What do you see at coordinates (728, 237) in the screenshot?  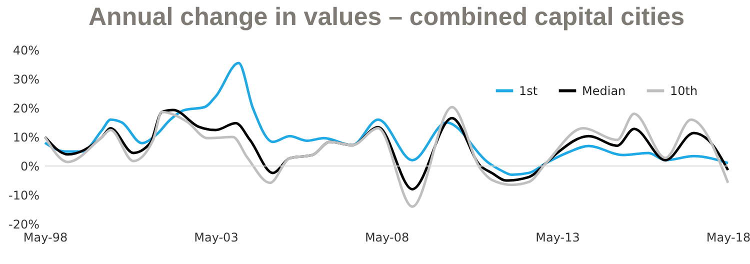 I see `x-tick-label: May-18` at bounding box center [728, 237].